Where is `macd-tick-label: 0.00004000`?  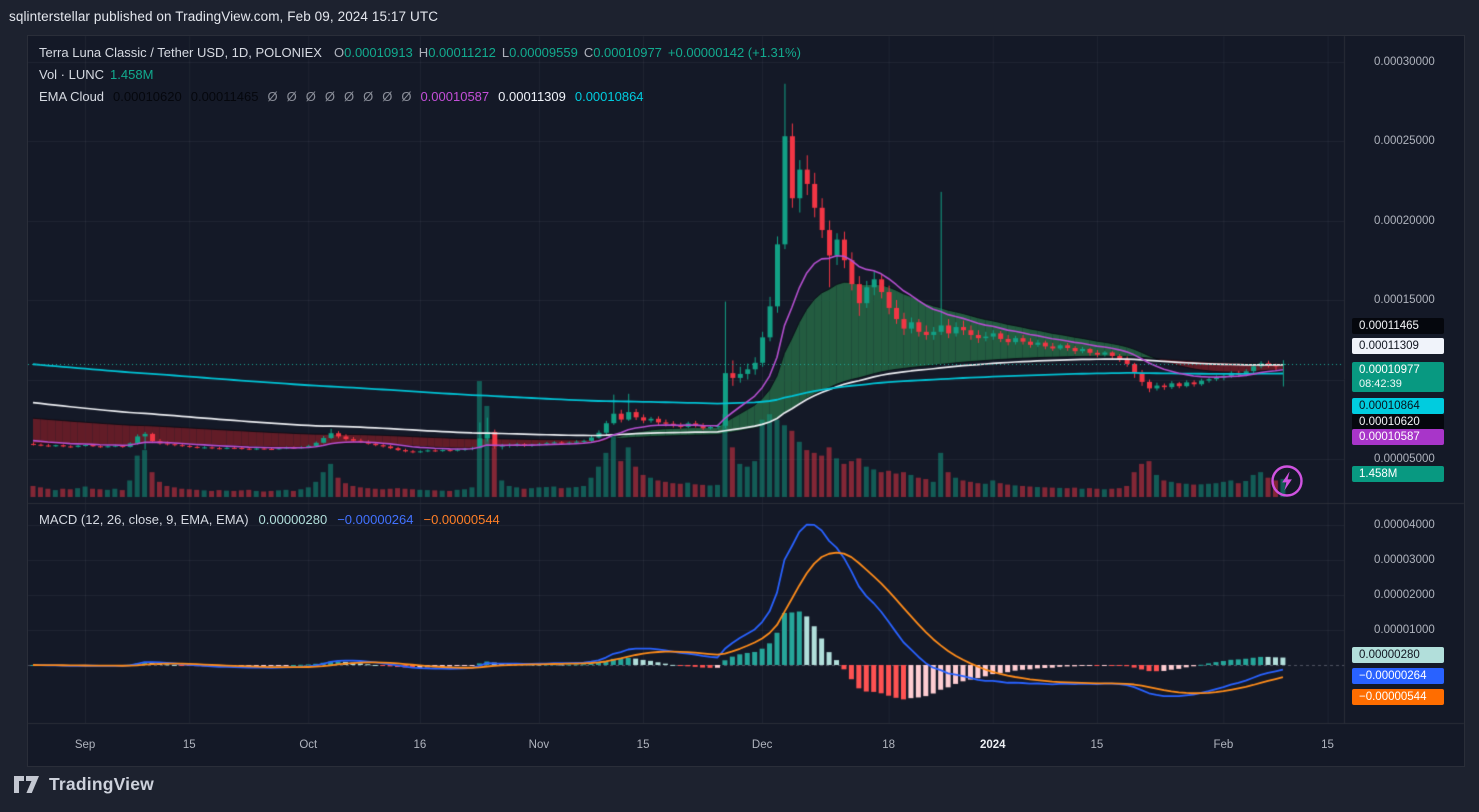
macd-tick-label: 0.00004000 is located at coordinates (1404, 525).